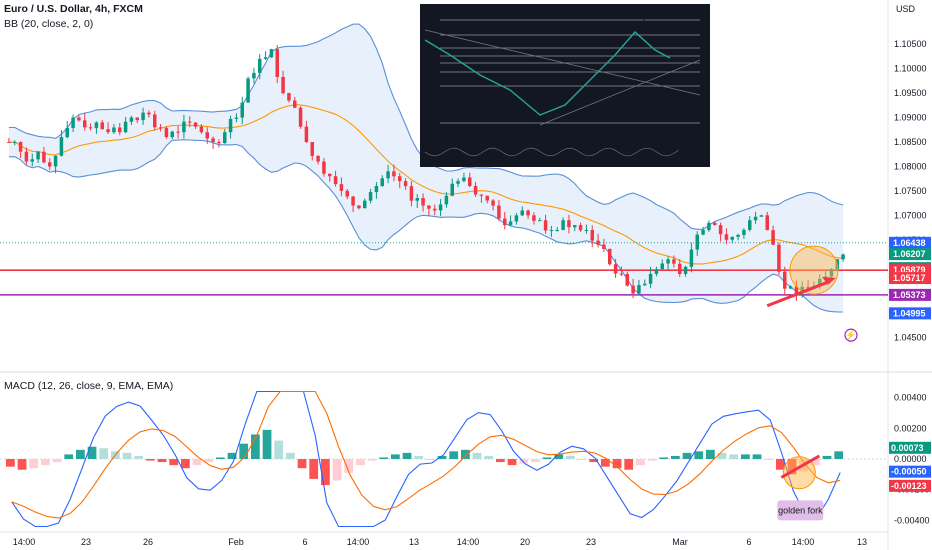  What do you see at coordinates (909, 472) in the screenshot?
I see `macd-badge-text: -0.00050` at bounding box center [909, 472].